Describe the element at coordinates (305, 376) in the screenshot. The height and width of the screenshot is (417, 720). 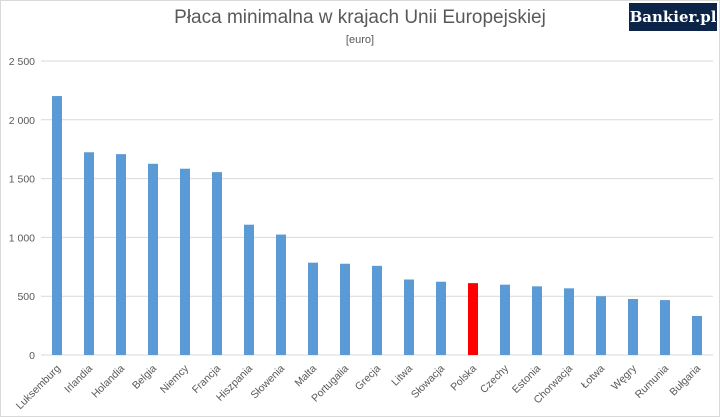
I see `x-tick-label: Malta` at that location.